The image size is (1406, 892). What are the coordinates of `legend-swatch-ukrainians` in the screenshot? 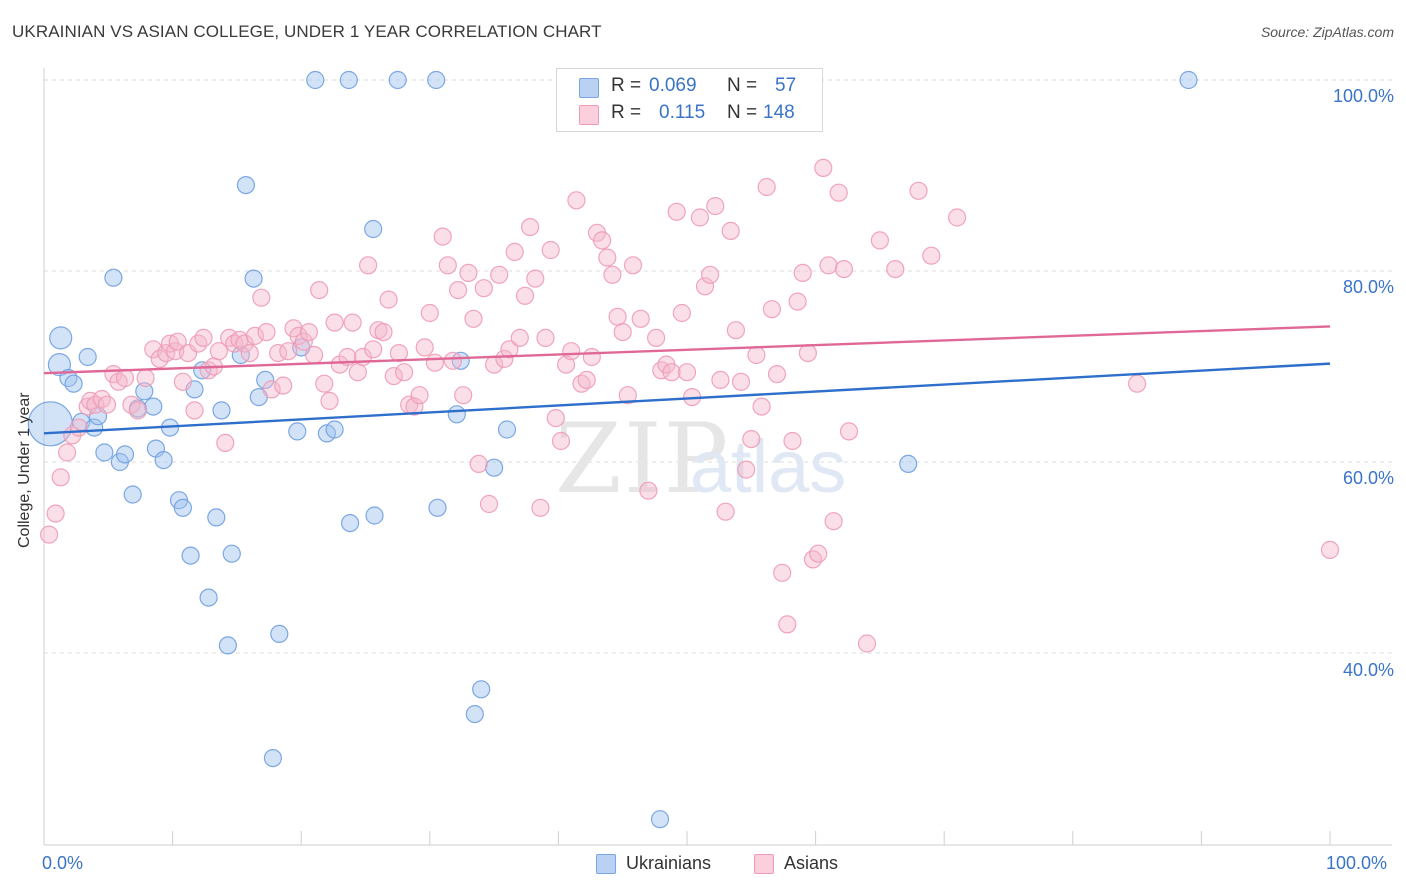 It's located at (589, 88).